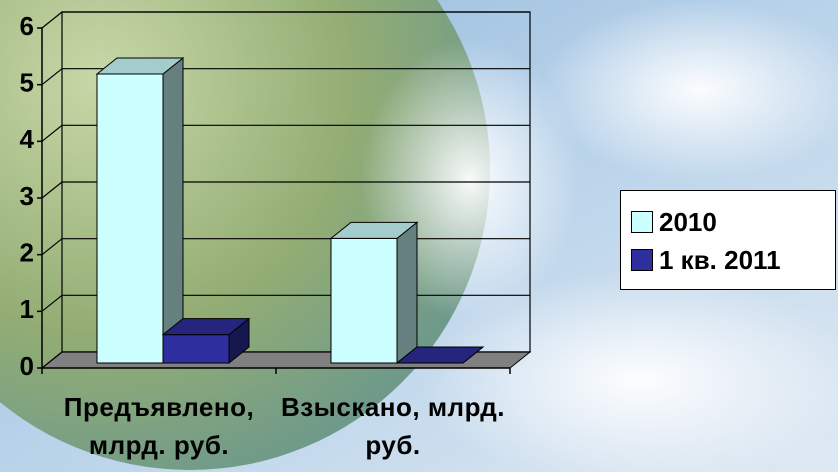 The width and height of the screenshot is (838, 472). What do you see at coordinates (688, 221) in the screenshot?
I see `legend-label: 2010` at bounding box center [688, 221].